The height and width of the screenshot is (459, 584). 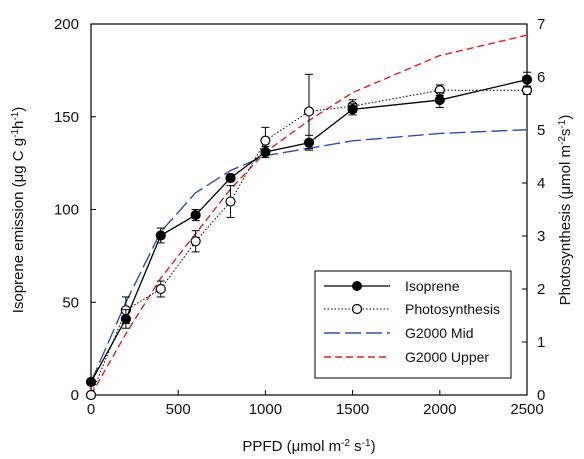 I want to click on legend-isoprene-label: Isoprene, so click(x=432, y=286).